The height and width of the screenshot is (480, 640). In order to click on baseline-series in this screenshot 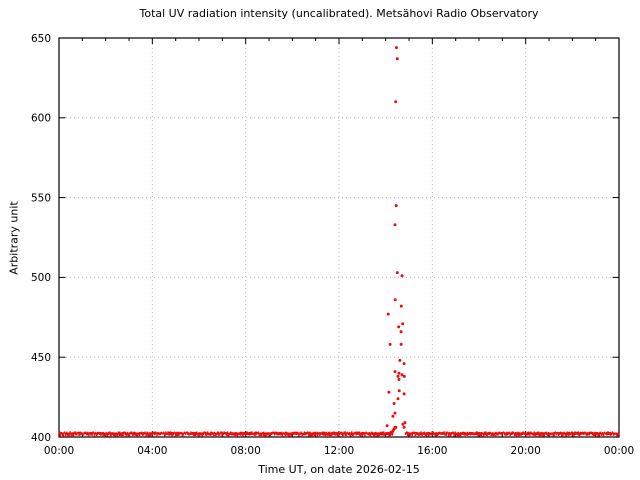, I will do `click(339, 434)`.